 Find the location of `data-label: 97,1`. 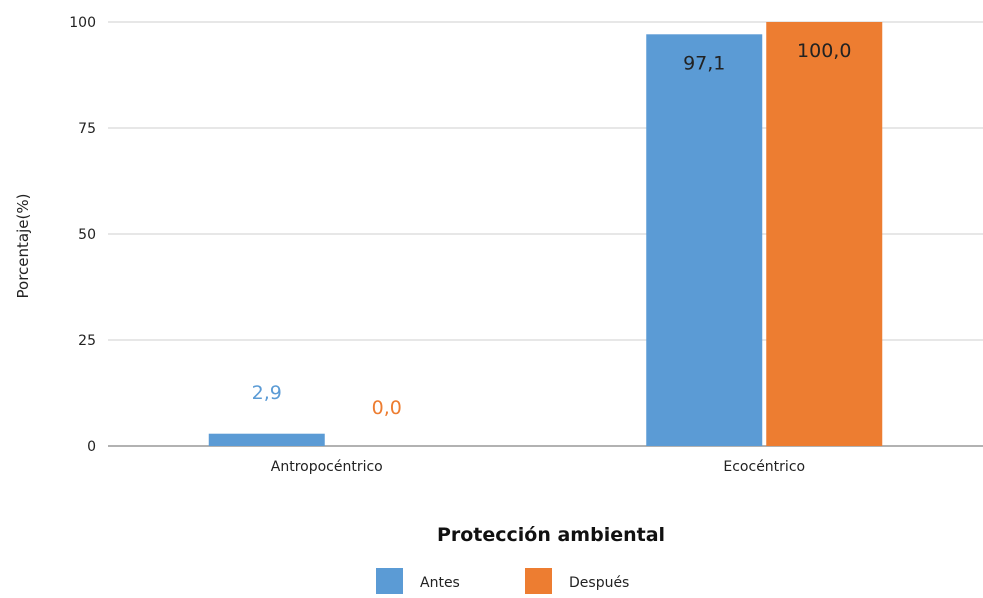

data-label: 97,1 is located at coordinates (704, 63).